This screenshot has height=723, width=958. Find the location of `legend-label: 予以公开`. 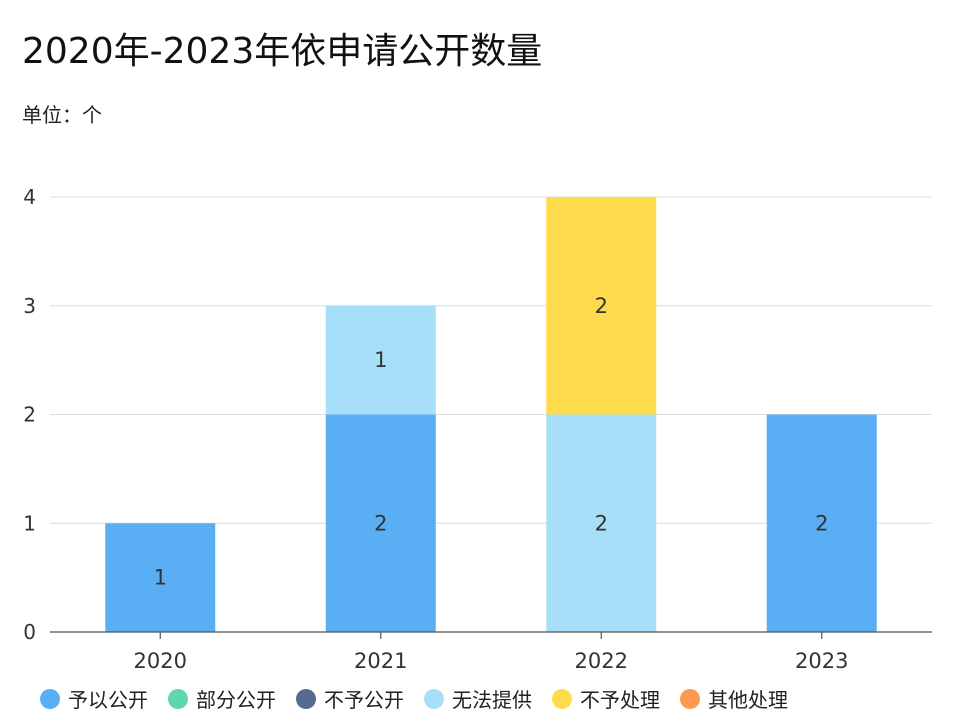

legend-label: 予以公开 is located at coordinates (108, 700).